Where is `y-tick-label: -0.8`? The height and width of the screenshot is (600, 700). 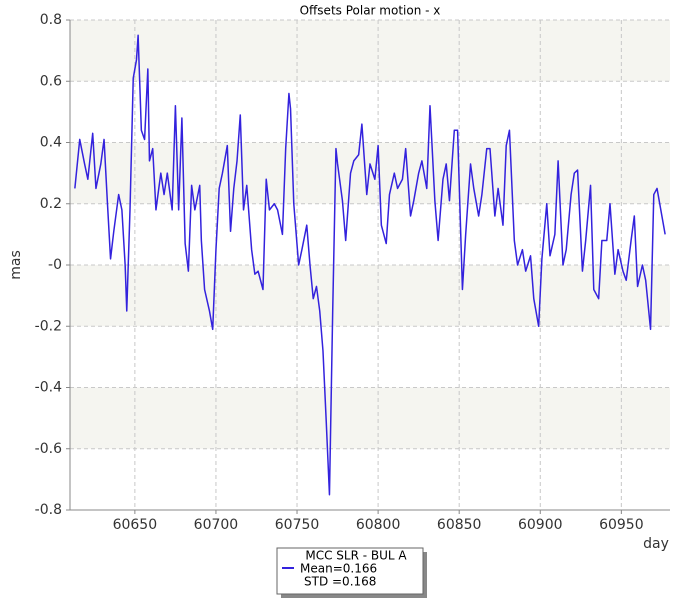 y-tick-label: -0.8 is located at coordinates (48, 510).